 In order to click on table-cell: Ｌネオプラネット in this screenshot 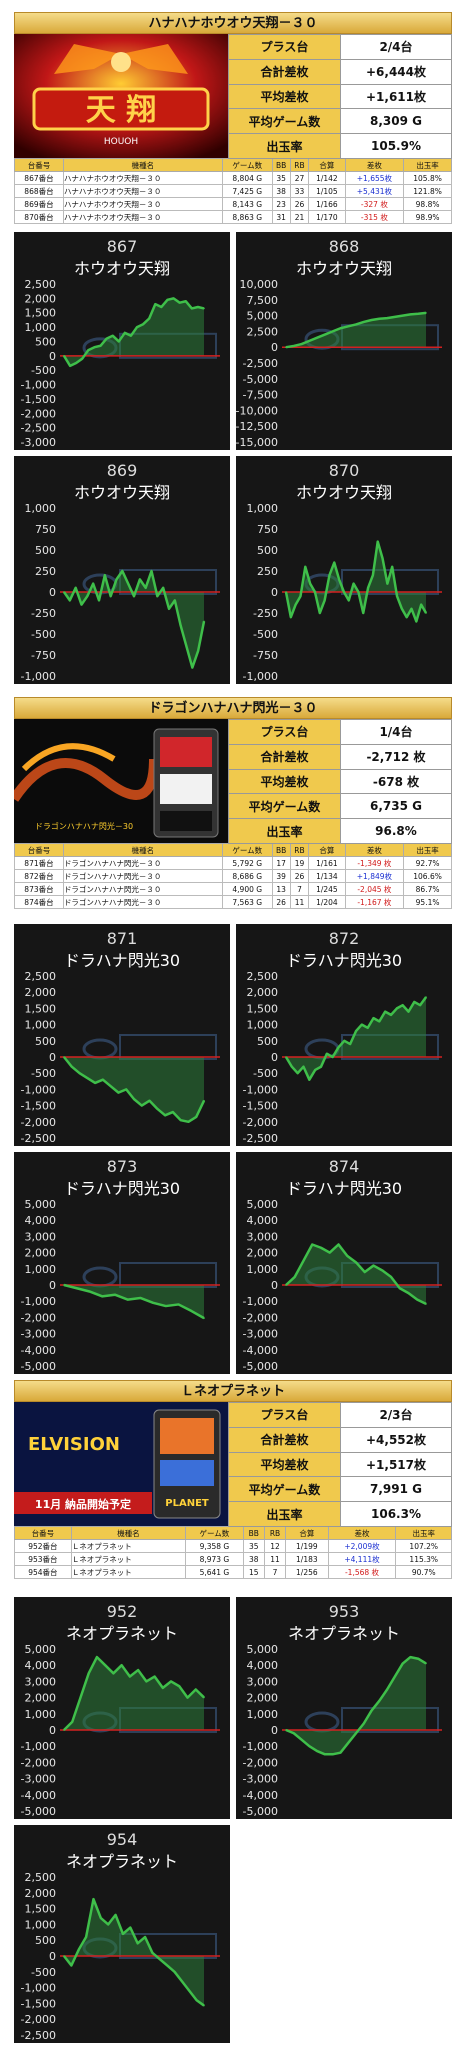, I will do `click(128, 1559)`.